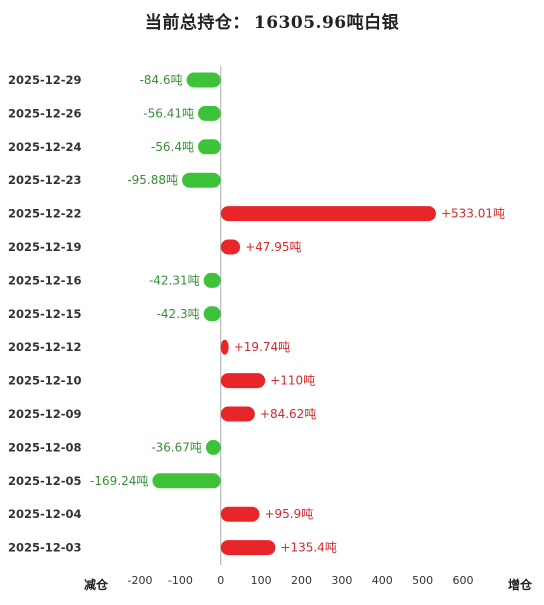 Image resolution: width=544 pixels, height=605 pixels. Describe the element at coordinates (45, 80) in the screenshot. I see `category-label: 2025-12-29` at that location.